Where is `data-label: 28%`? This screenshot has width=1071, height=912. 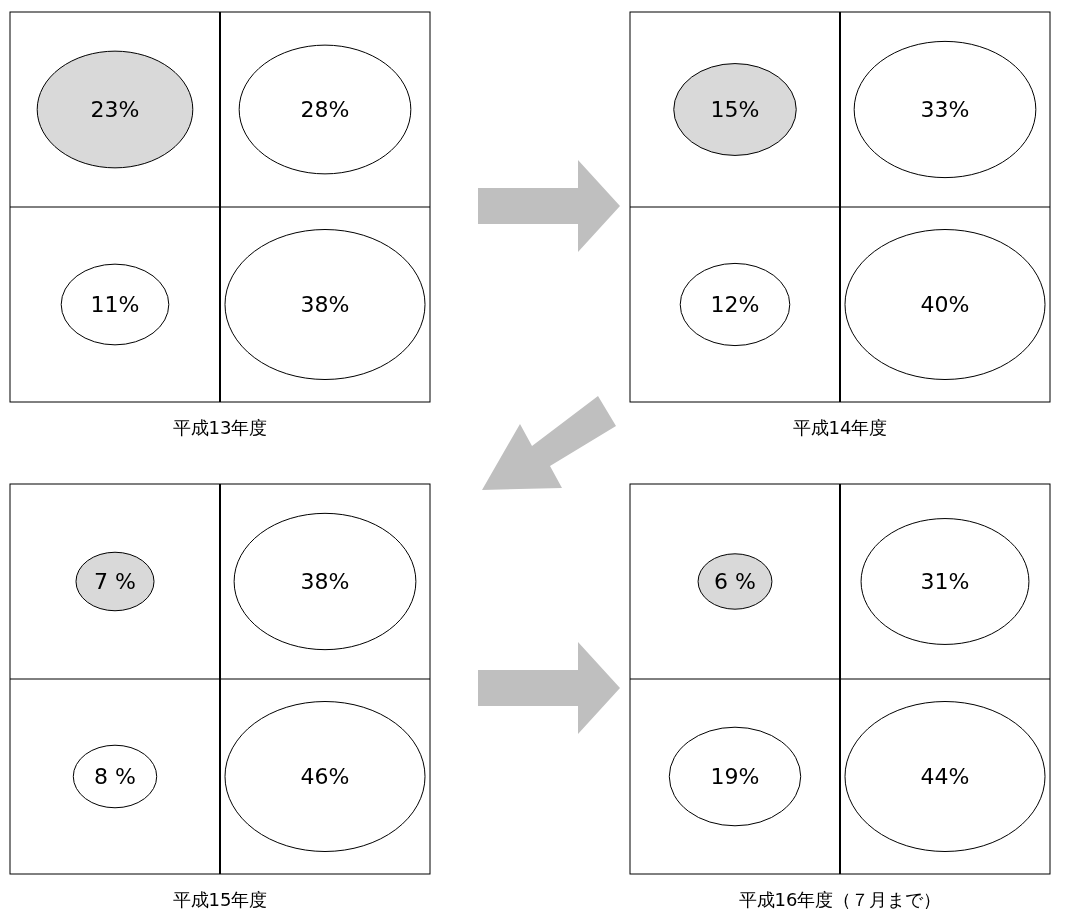 data-label: 28% is located at coordinates (325, 109).